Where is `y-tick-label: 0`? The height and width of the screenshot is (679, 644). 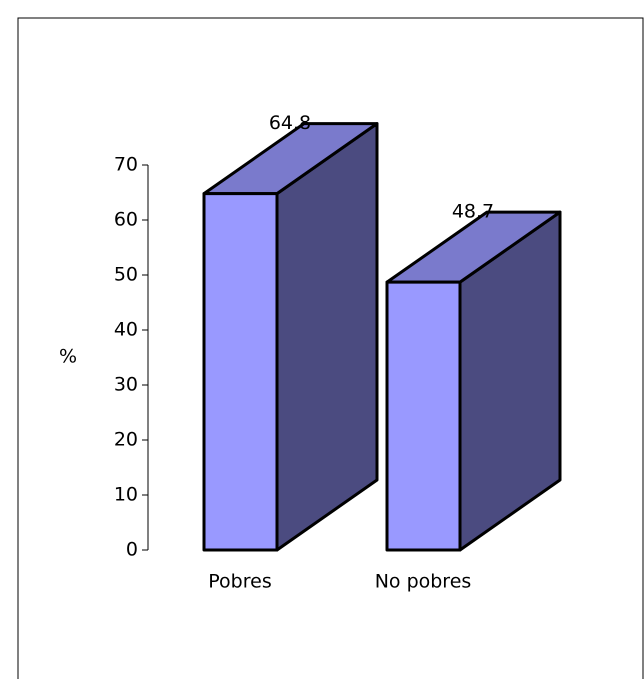 y-tick-label: 0 is located at coordinates (132, 550).